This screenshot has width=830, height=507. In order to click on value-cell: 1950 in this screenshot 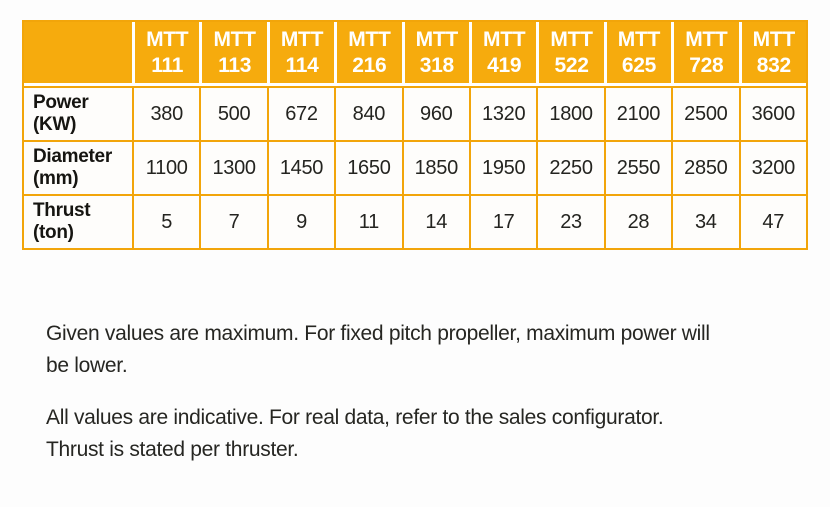, I will do `click(502, 167)`.